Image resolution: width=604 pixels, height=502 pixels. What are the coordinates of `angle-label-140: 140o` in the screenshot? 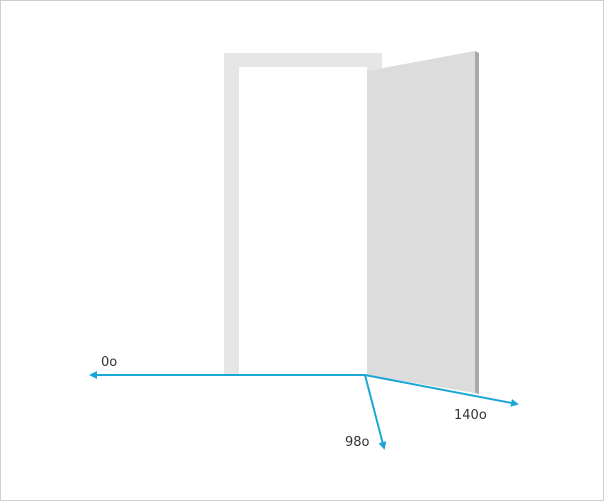 It's located at (470, 415).